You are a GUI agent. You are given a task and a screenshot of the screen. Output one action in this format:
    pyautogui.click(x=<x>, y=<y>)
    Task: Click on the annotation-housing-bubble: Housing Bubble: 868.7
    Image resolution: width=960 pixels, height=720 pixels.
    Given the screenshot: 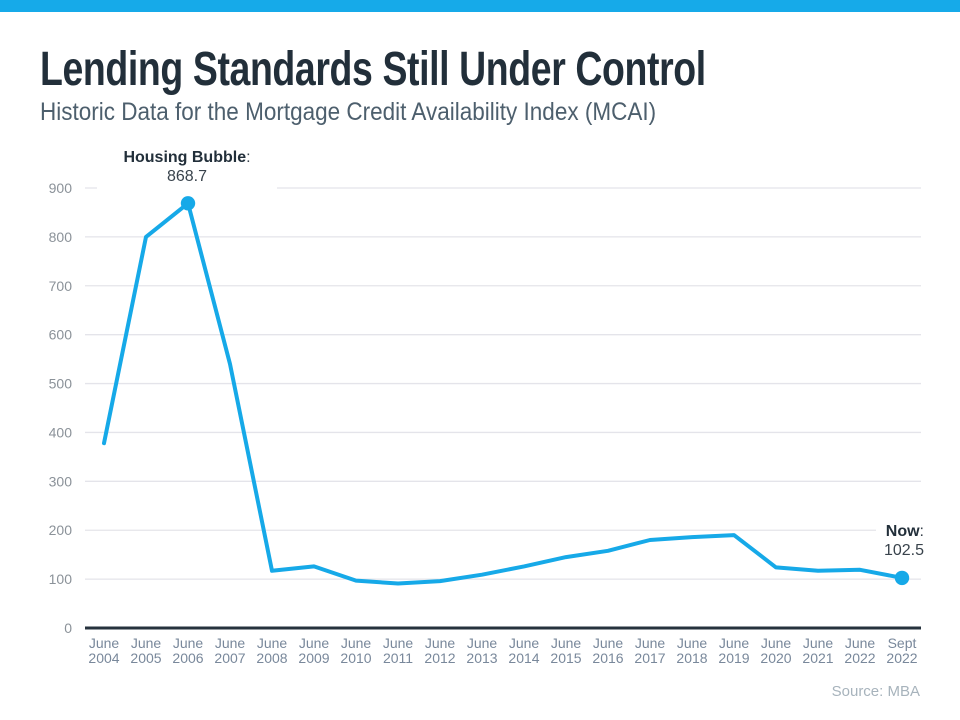 What is the action you would take?
    pyautogui.click(x=187, y=169)
    